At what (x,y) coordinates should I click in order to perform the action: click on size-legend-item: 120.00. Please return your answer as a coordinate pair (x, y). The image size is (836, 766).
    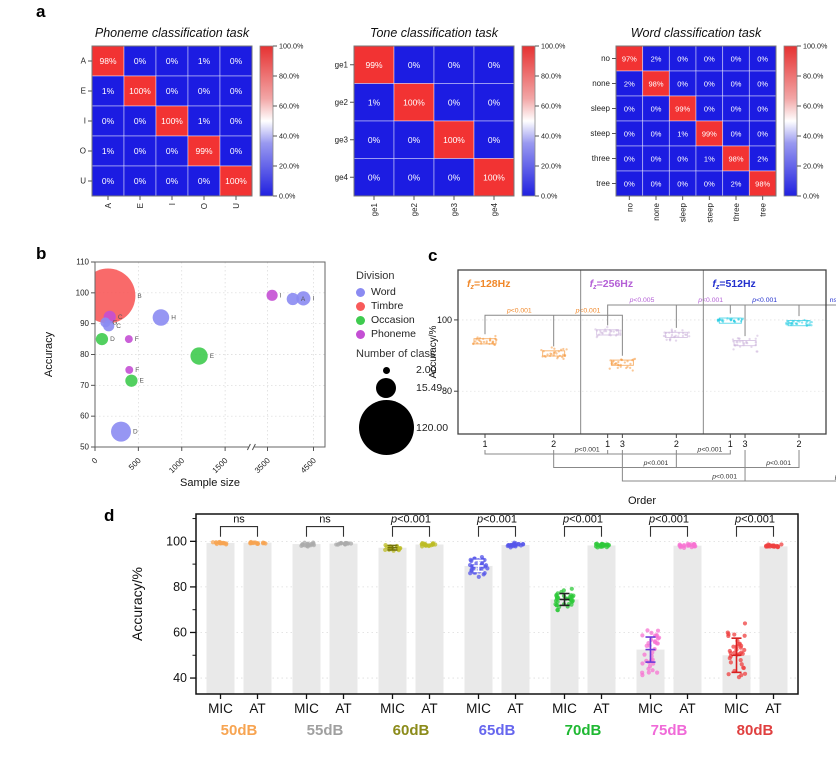
    Looking at the image, I should click on (416, 427).